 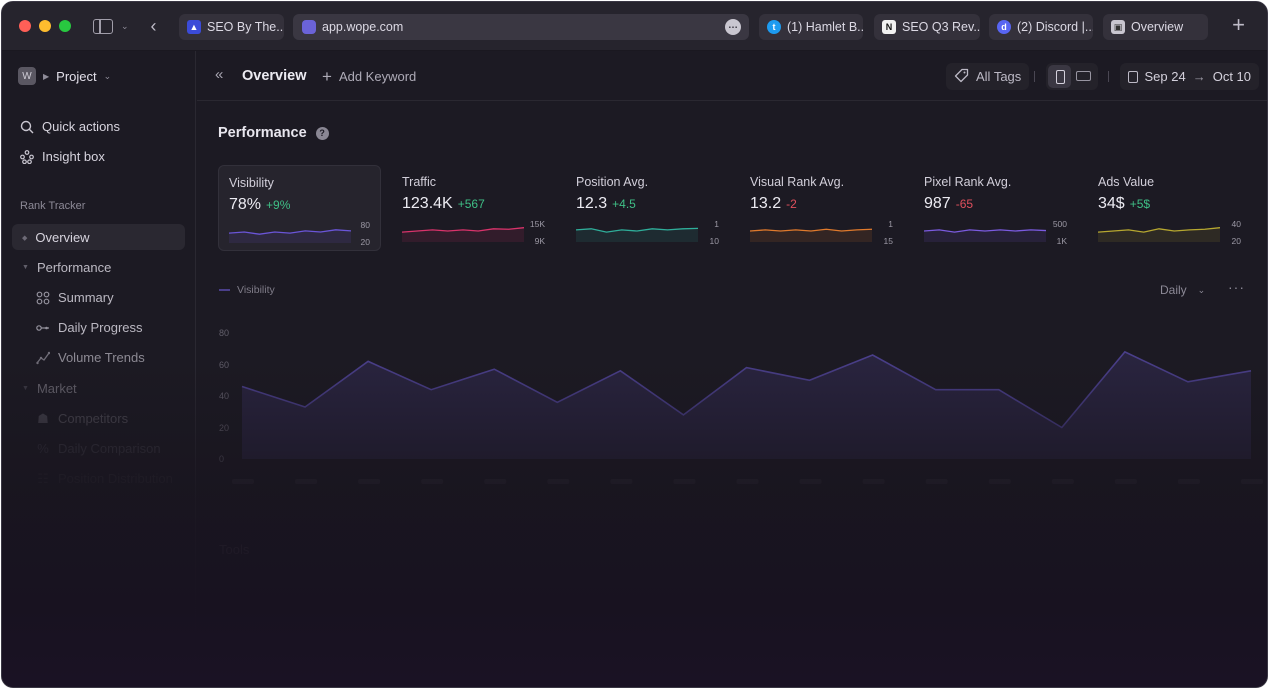 What do you see at coordinates (56, 237) in the screenshot?
I see `sidebar-item-overview: ◆ Overview` at bounding box center [56, 237].